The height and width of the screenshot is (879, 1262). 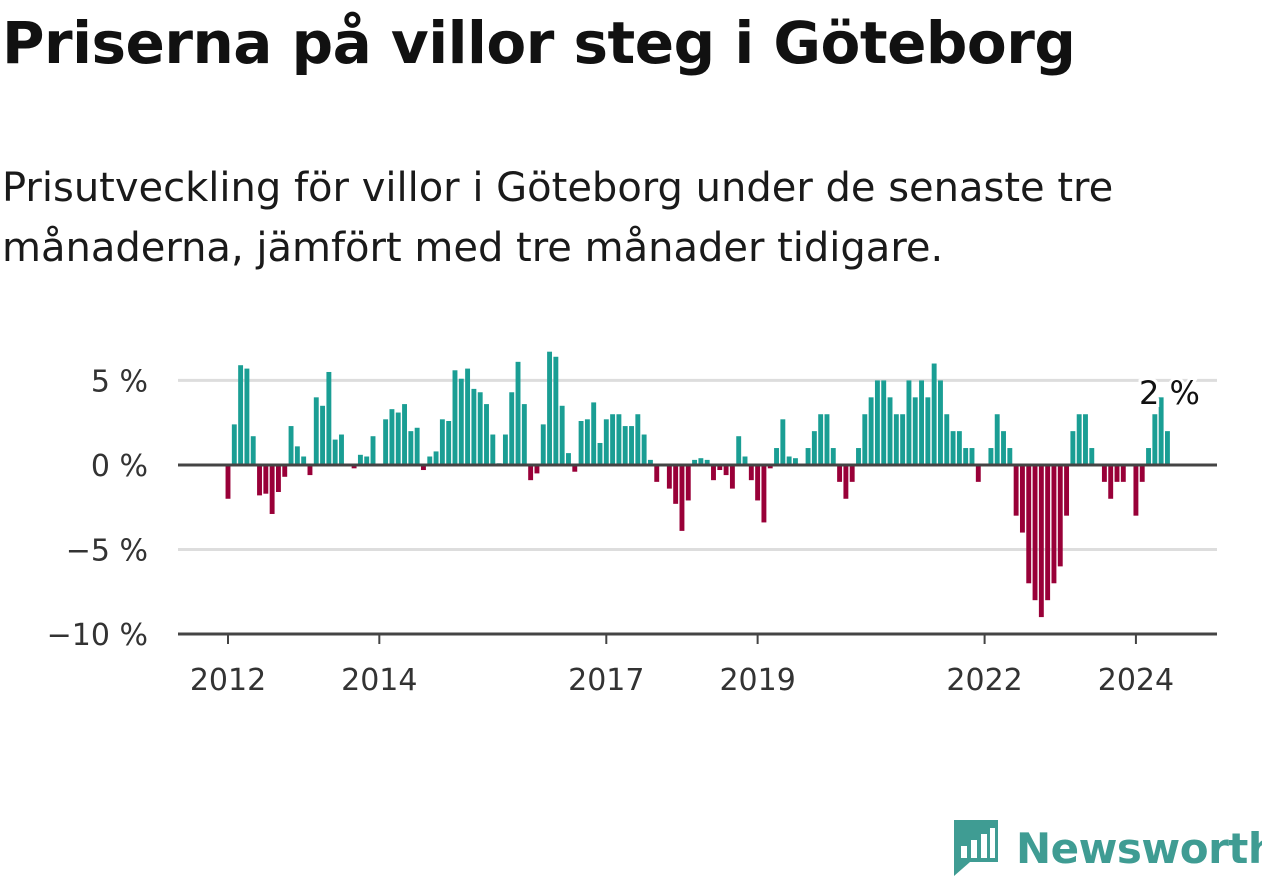 I want to click on x-tick-label: 2019, so click(x=757, y=680).